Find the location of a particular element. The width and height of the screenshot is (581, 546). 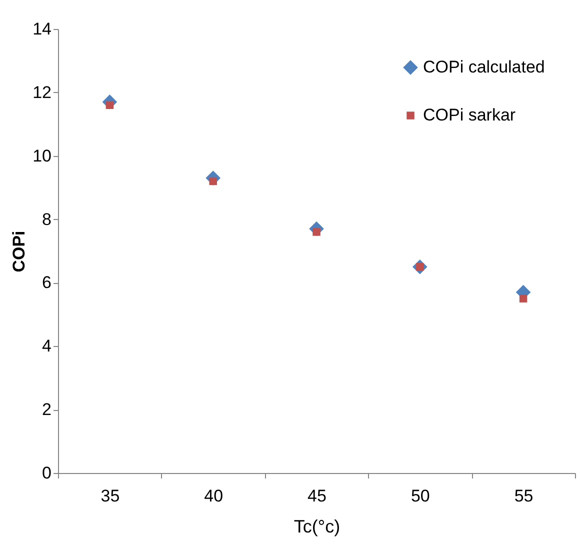

y-tick-label: 4 is located at coordinates (47, 346).